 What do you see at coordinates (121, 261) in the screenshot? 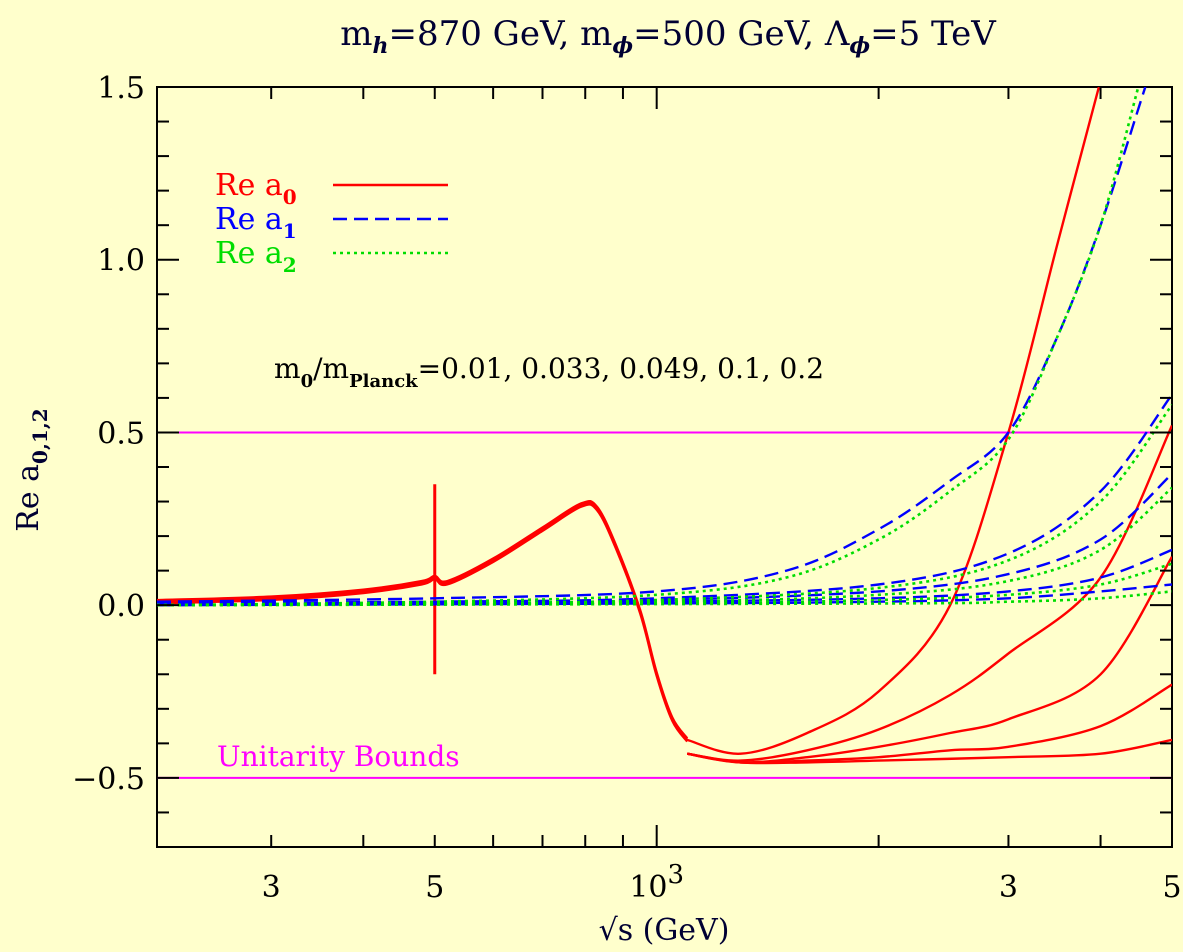
I see `y-tick-label: 1.0` at bounding box center [121, 261].